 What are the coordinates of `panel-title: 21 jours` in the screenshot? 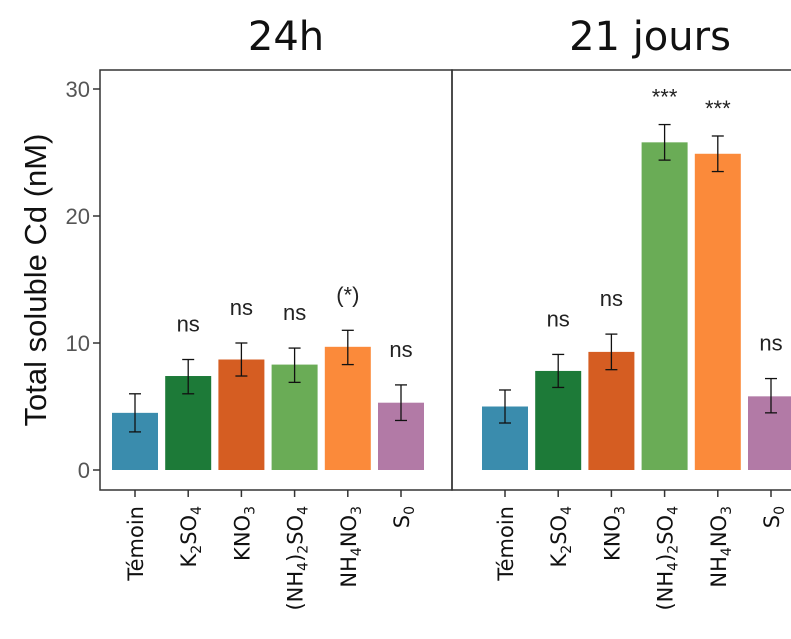 It's located at (650, 37).